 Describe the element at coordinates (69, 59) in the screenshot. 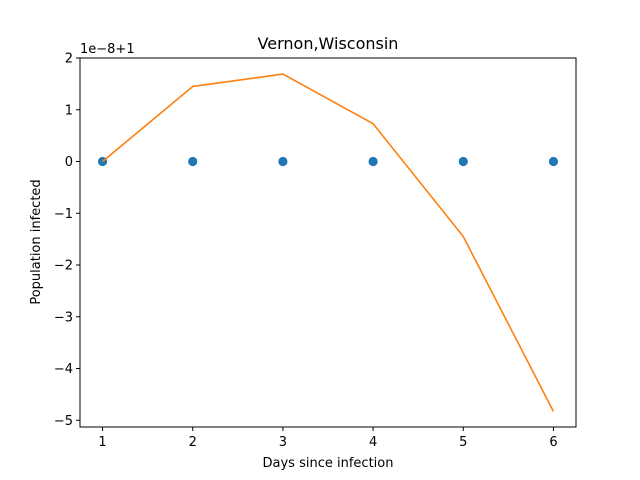

I see `y-tick-label: 2` at that location.